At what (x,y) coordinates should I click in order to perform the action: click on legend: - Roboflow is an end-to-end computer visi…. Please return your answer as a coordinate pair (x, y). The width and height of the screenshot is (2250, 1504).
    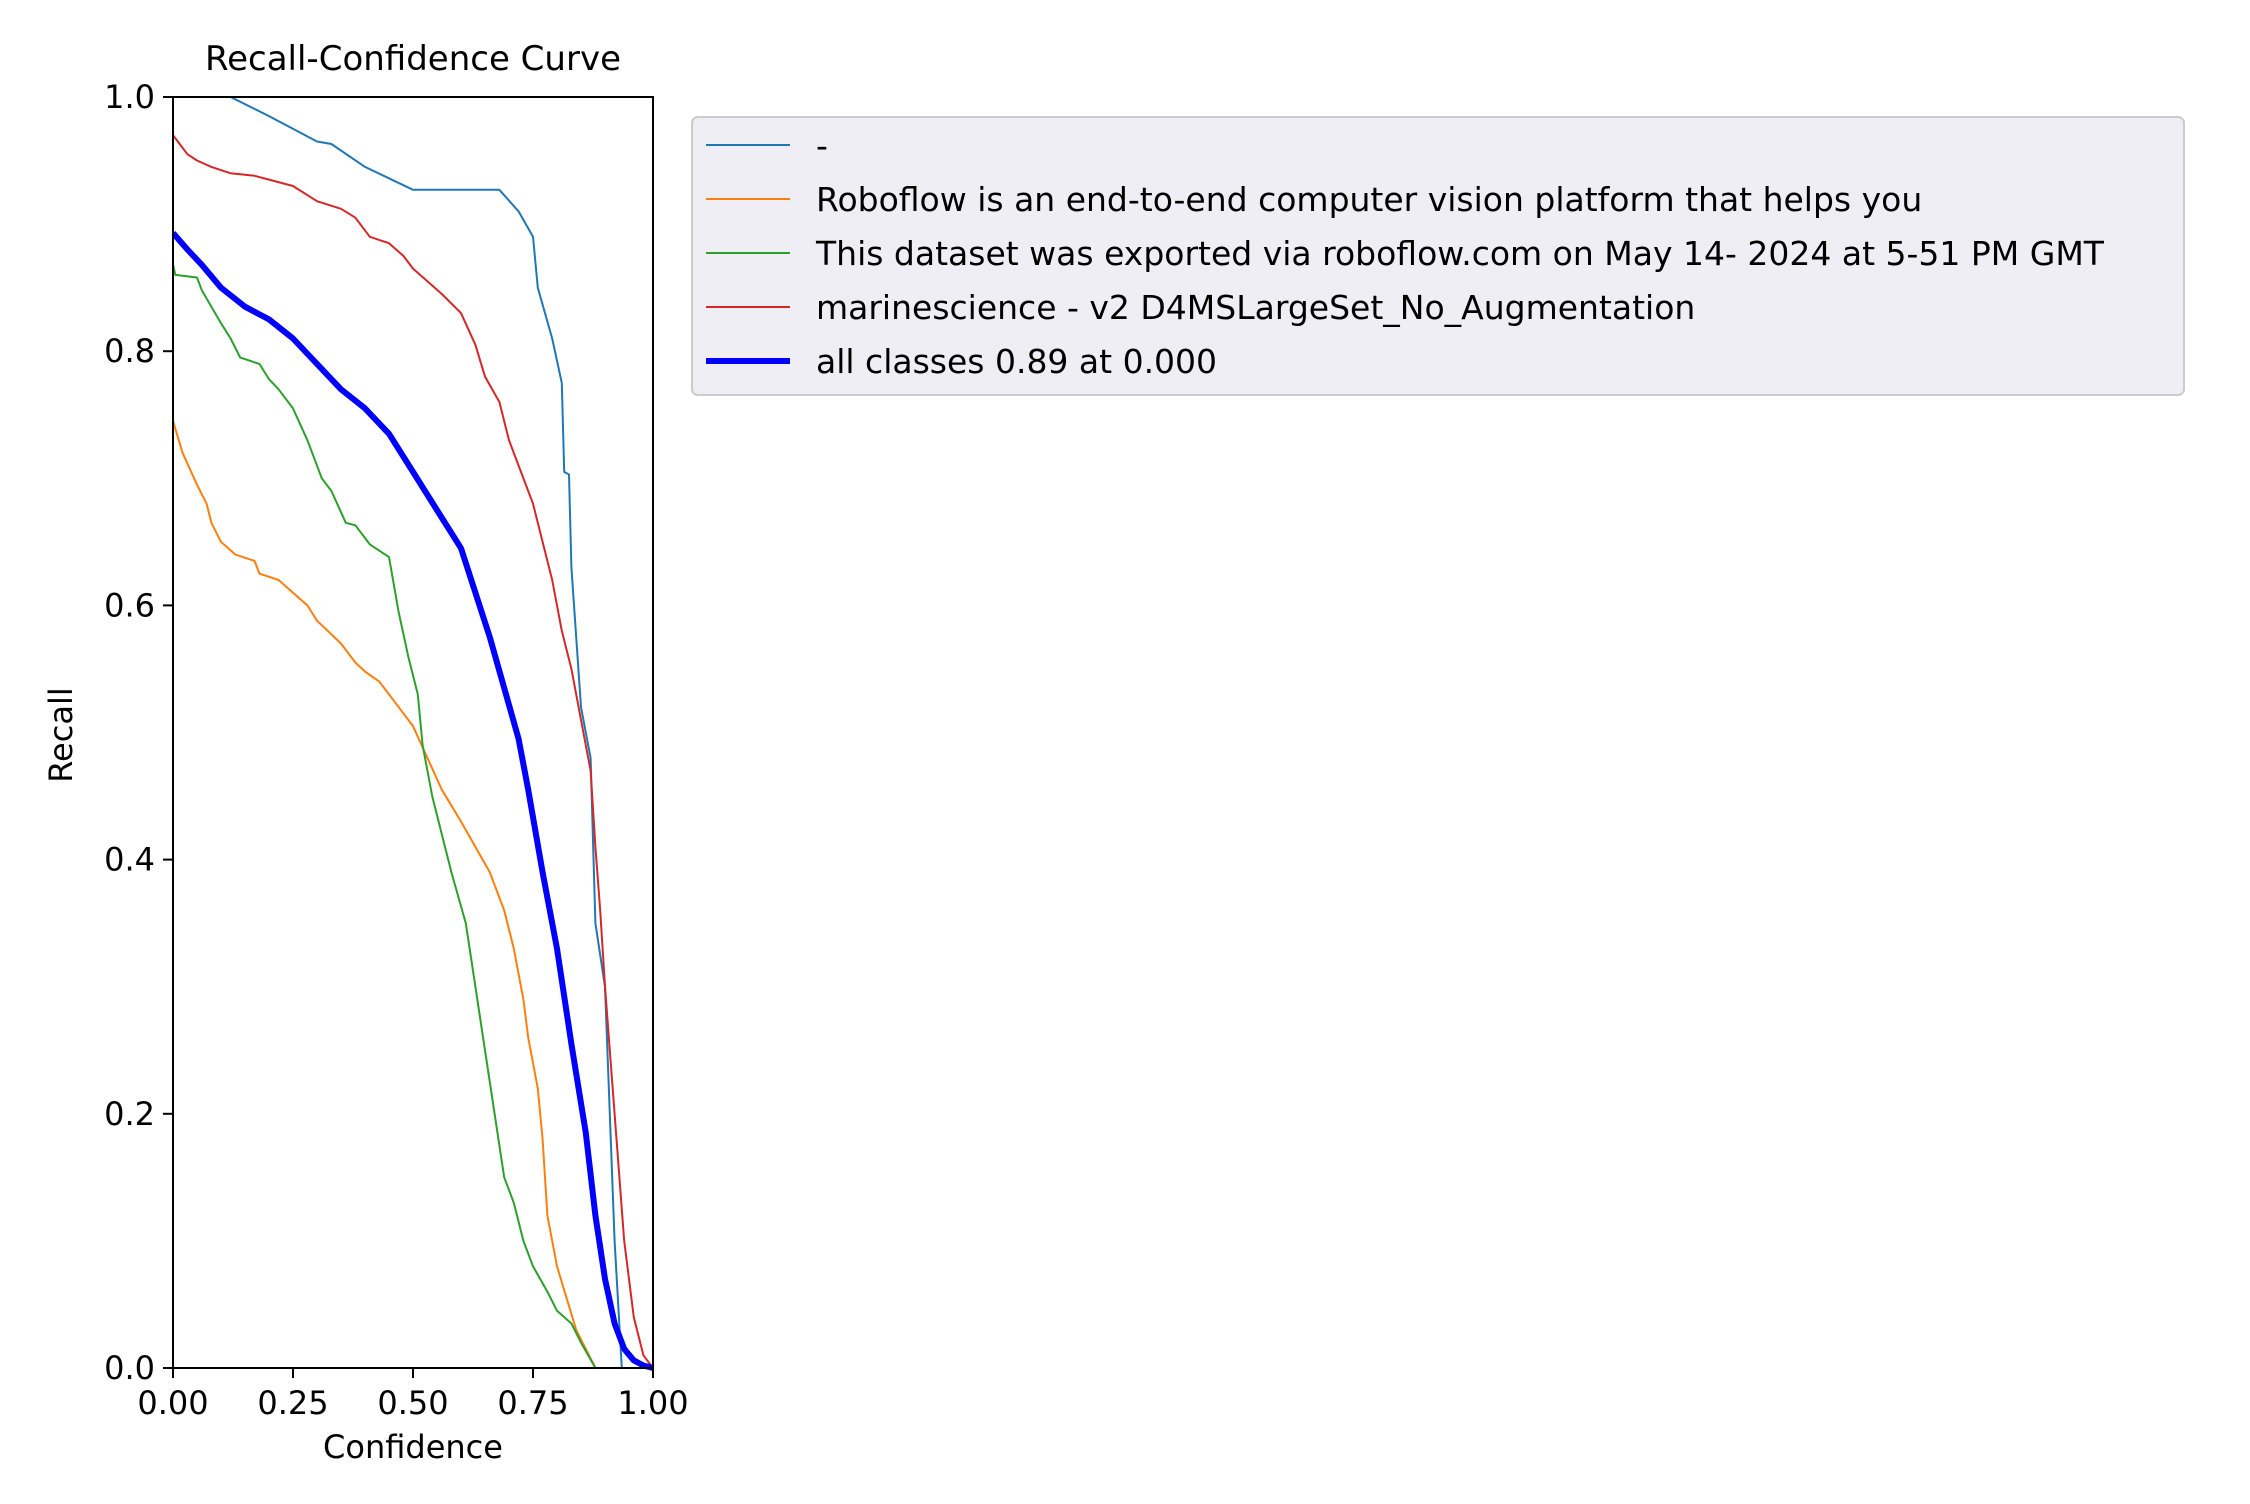
    Looking at the image, I should click on (1438, 256).